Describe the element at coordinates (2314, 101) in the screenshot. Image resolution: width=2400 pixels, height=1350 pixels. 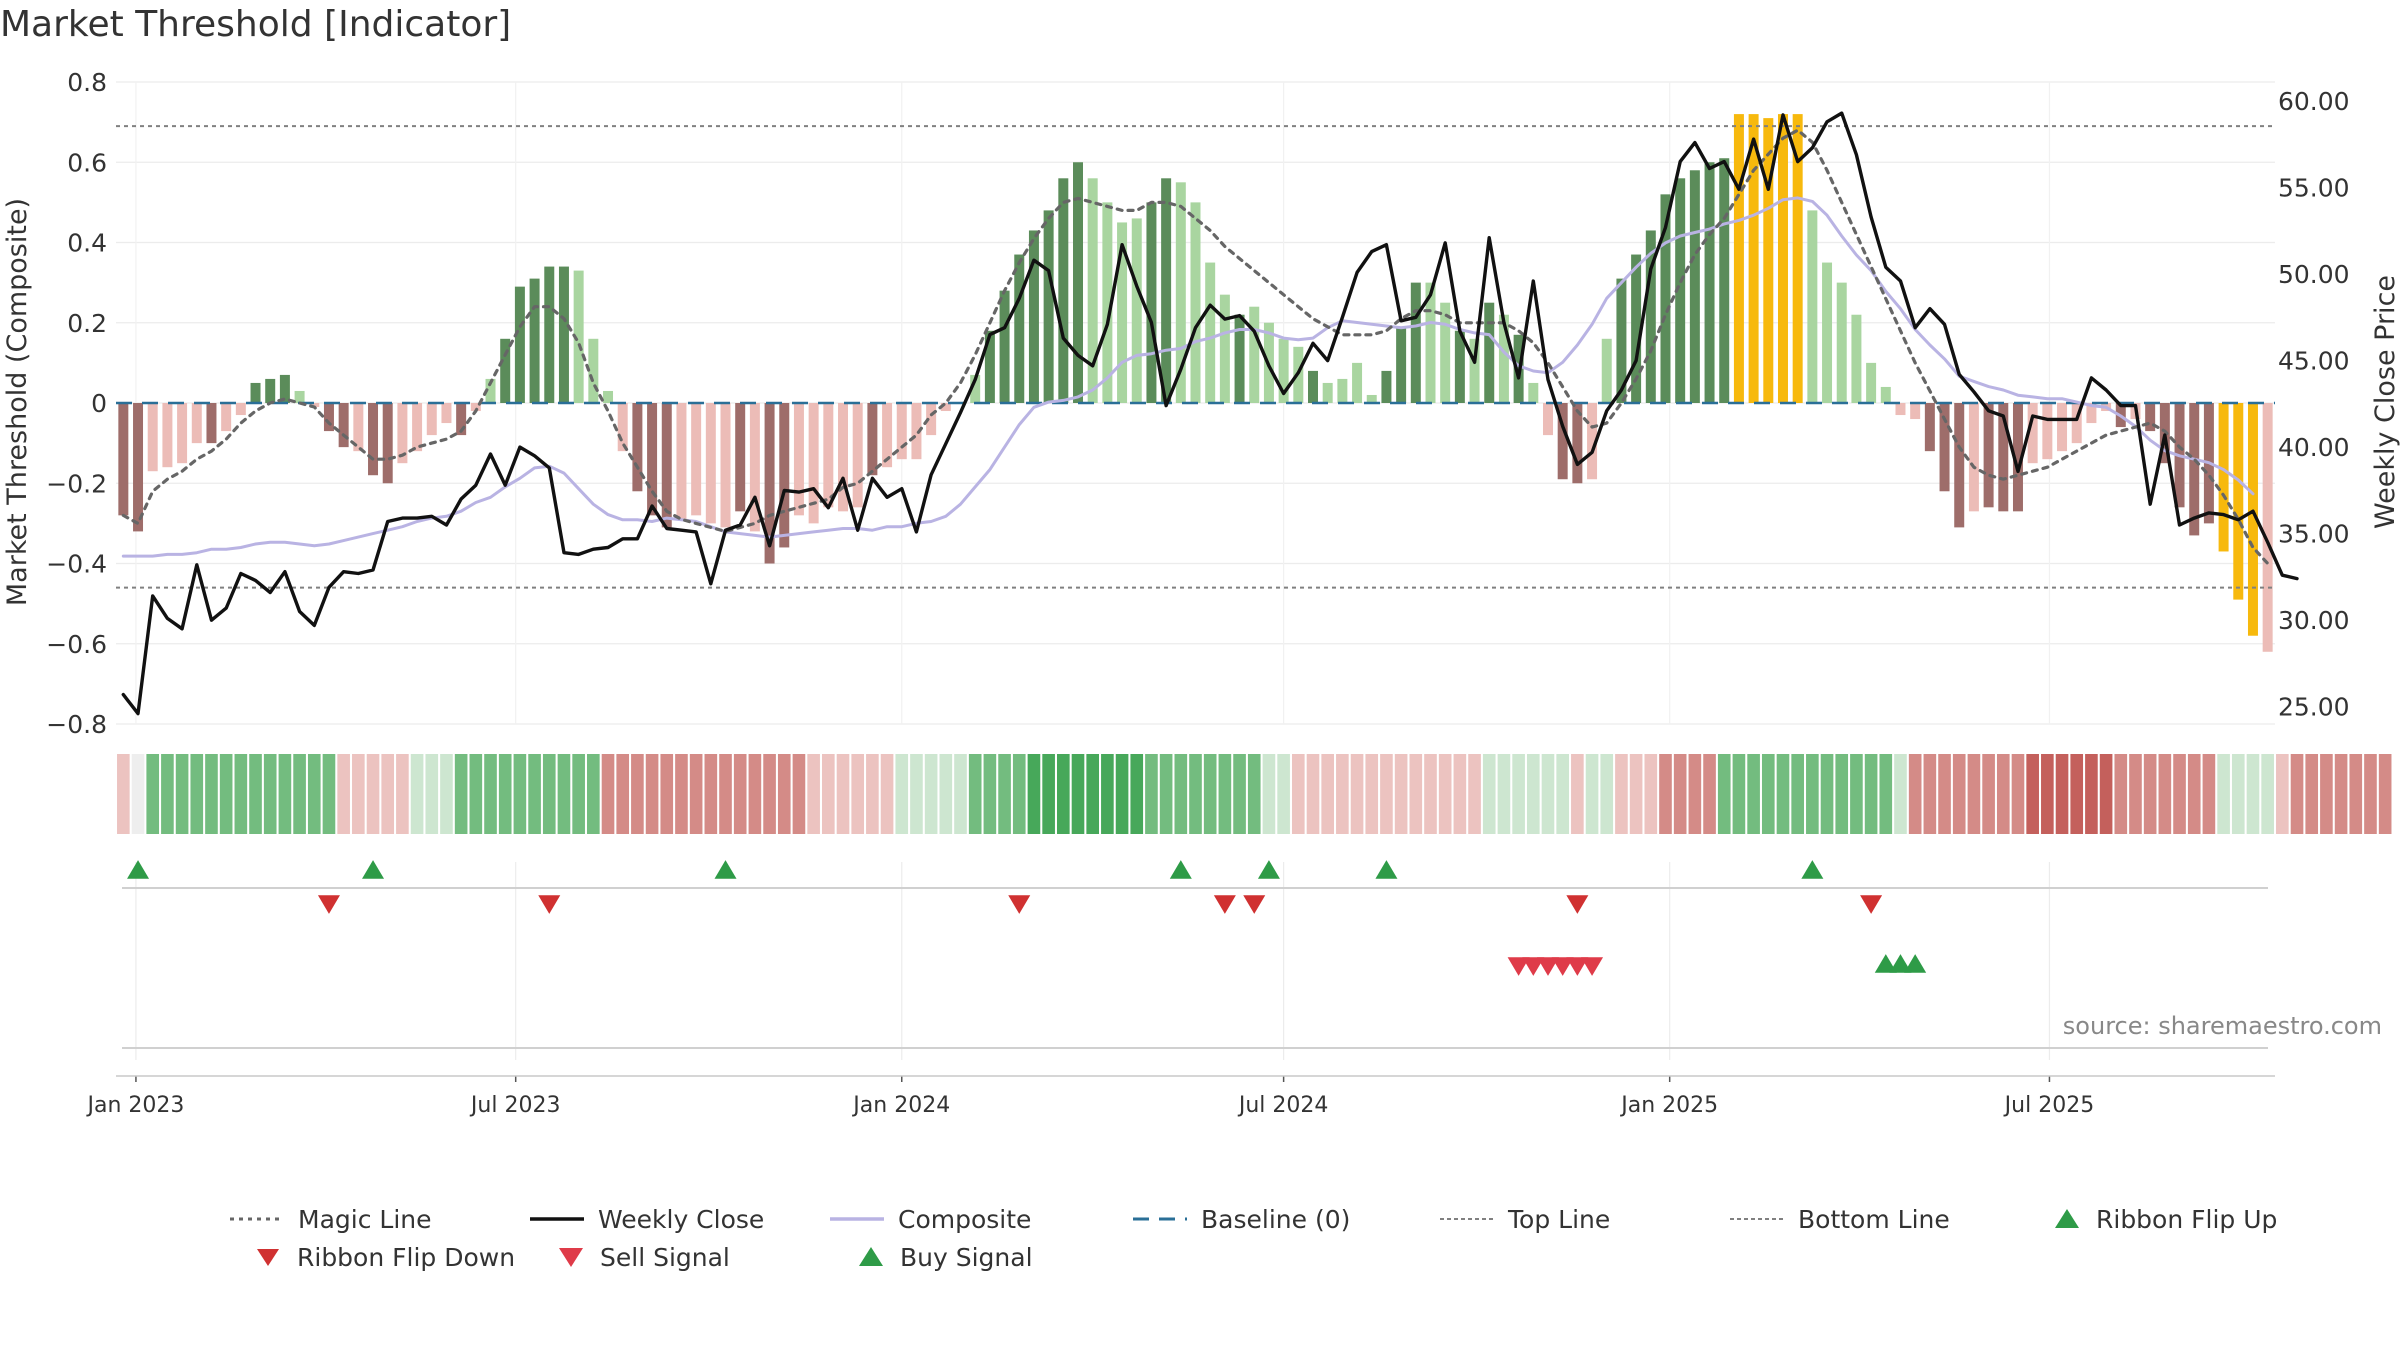
I see `y2-tick-label: 60.00` at that location.